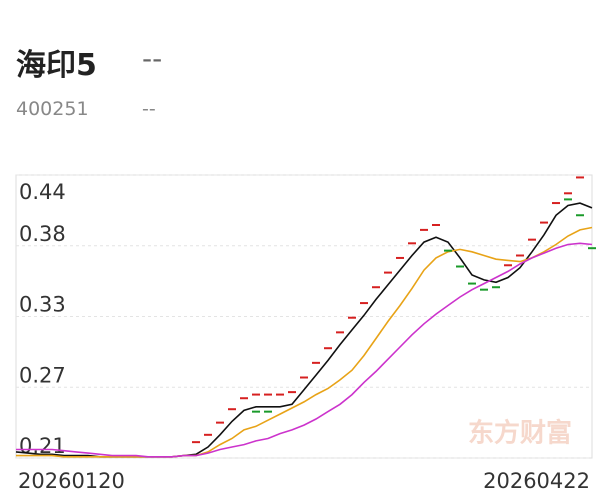 This screenshot has width=608, height=500. What do you see at coordinates (42, 375) in the screenshot?
I see `y-tick-label: 0.27` at bounding box center [42, 375].